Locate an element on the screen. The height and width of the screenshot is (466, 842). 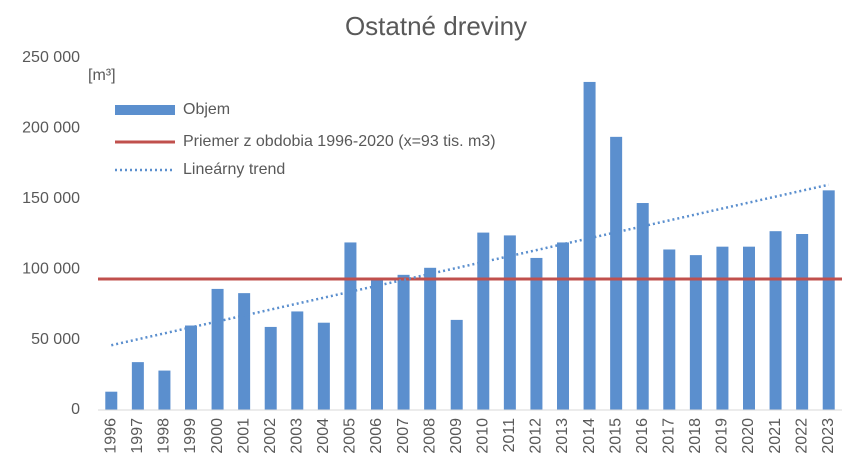
x-tick-label: 2000 is located at coordinates (217, 436).